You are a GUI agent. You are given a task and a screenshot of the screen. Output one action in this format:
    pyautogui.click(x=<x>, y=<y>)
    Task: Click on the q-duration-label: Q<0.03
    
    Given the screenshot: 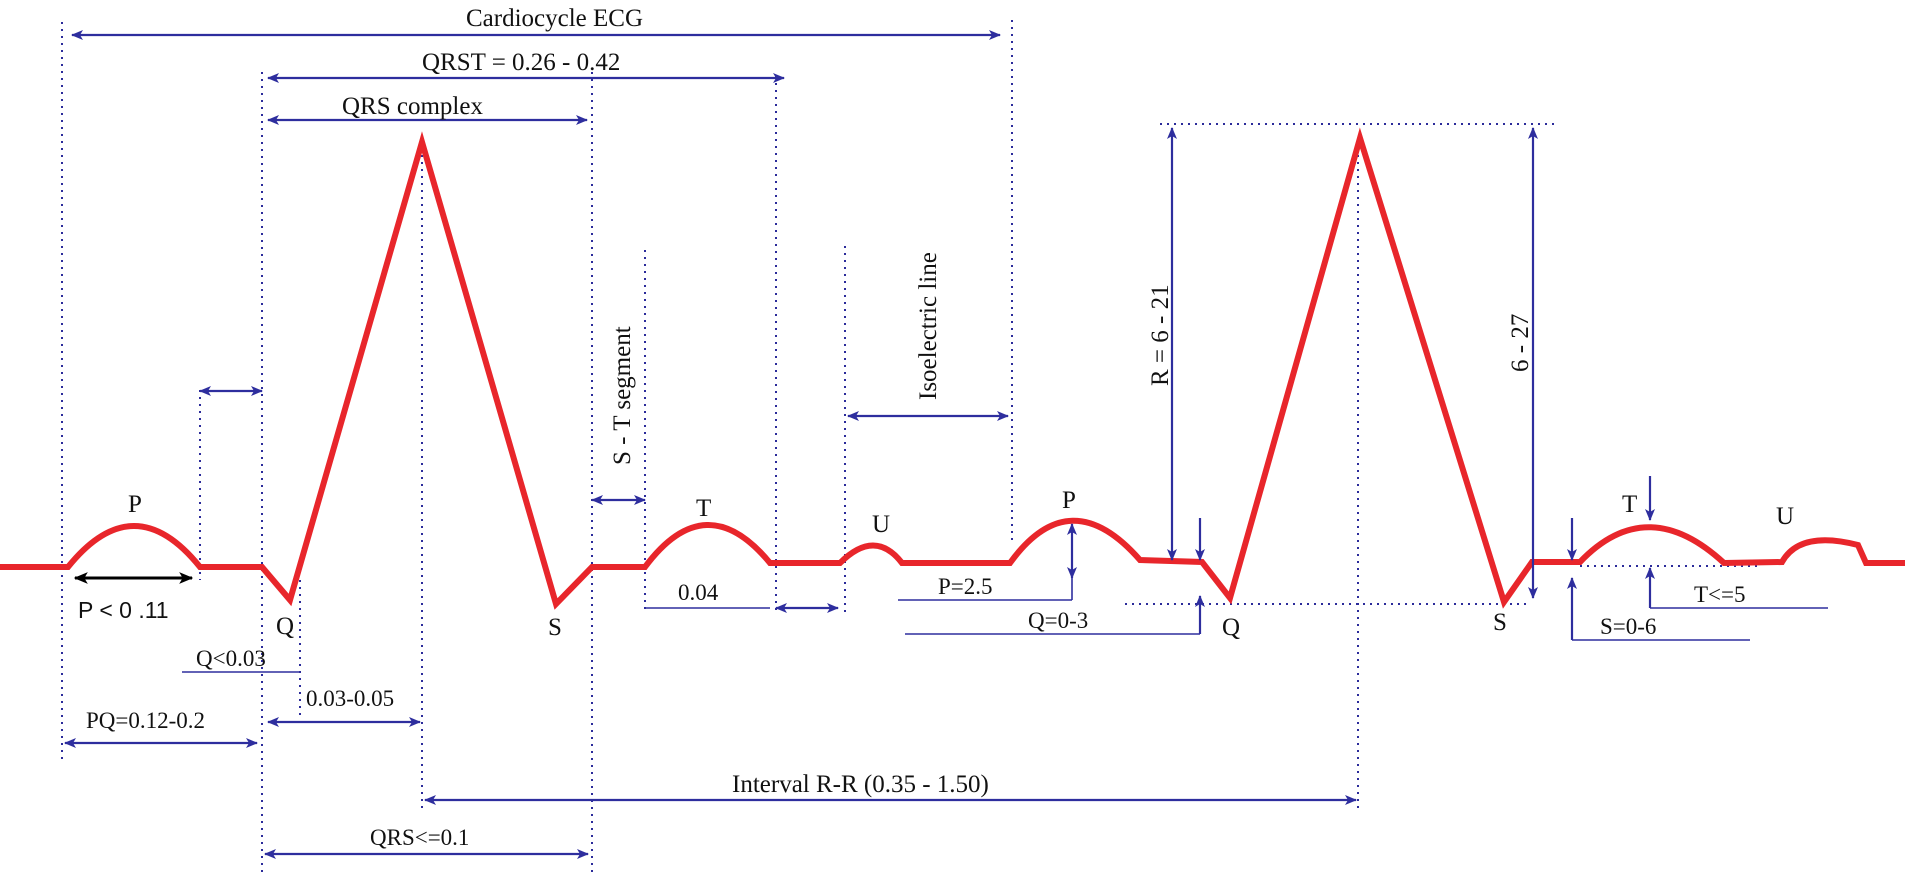 What is the action you would take?
    pyautogui.click(x=231, y=658)
    